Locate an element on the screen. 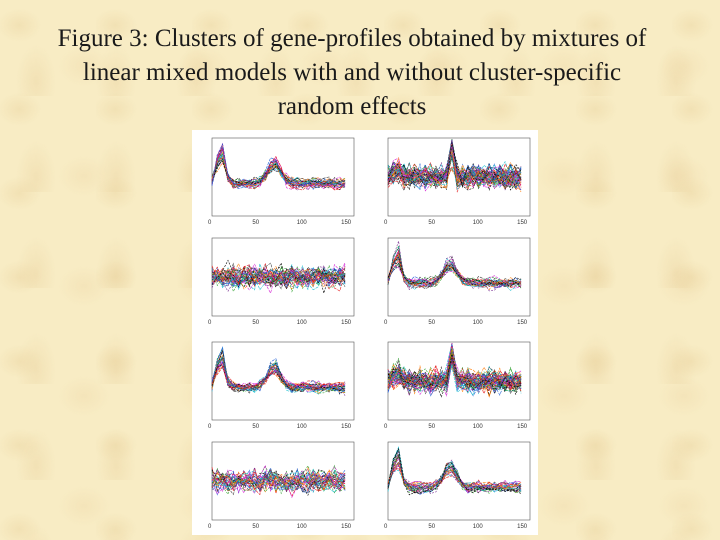 The image size is (720, 540). cluster-panel-7: 0 50 100 150 is located at coordinates (276, 483).